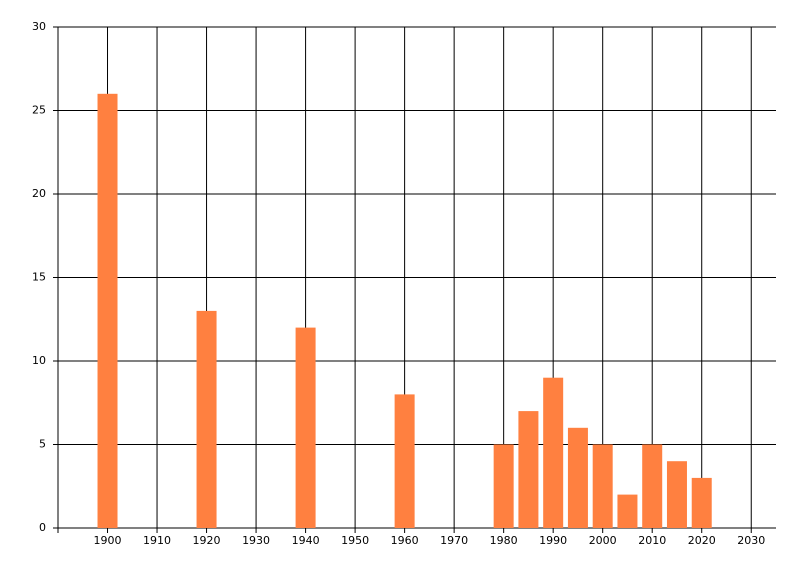 This screenshot has height=576, width=800. I want to click on x-tick-label: 1960, so click(405, 540).